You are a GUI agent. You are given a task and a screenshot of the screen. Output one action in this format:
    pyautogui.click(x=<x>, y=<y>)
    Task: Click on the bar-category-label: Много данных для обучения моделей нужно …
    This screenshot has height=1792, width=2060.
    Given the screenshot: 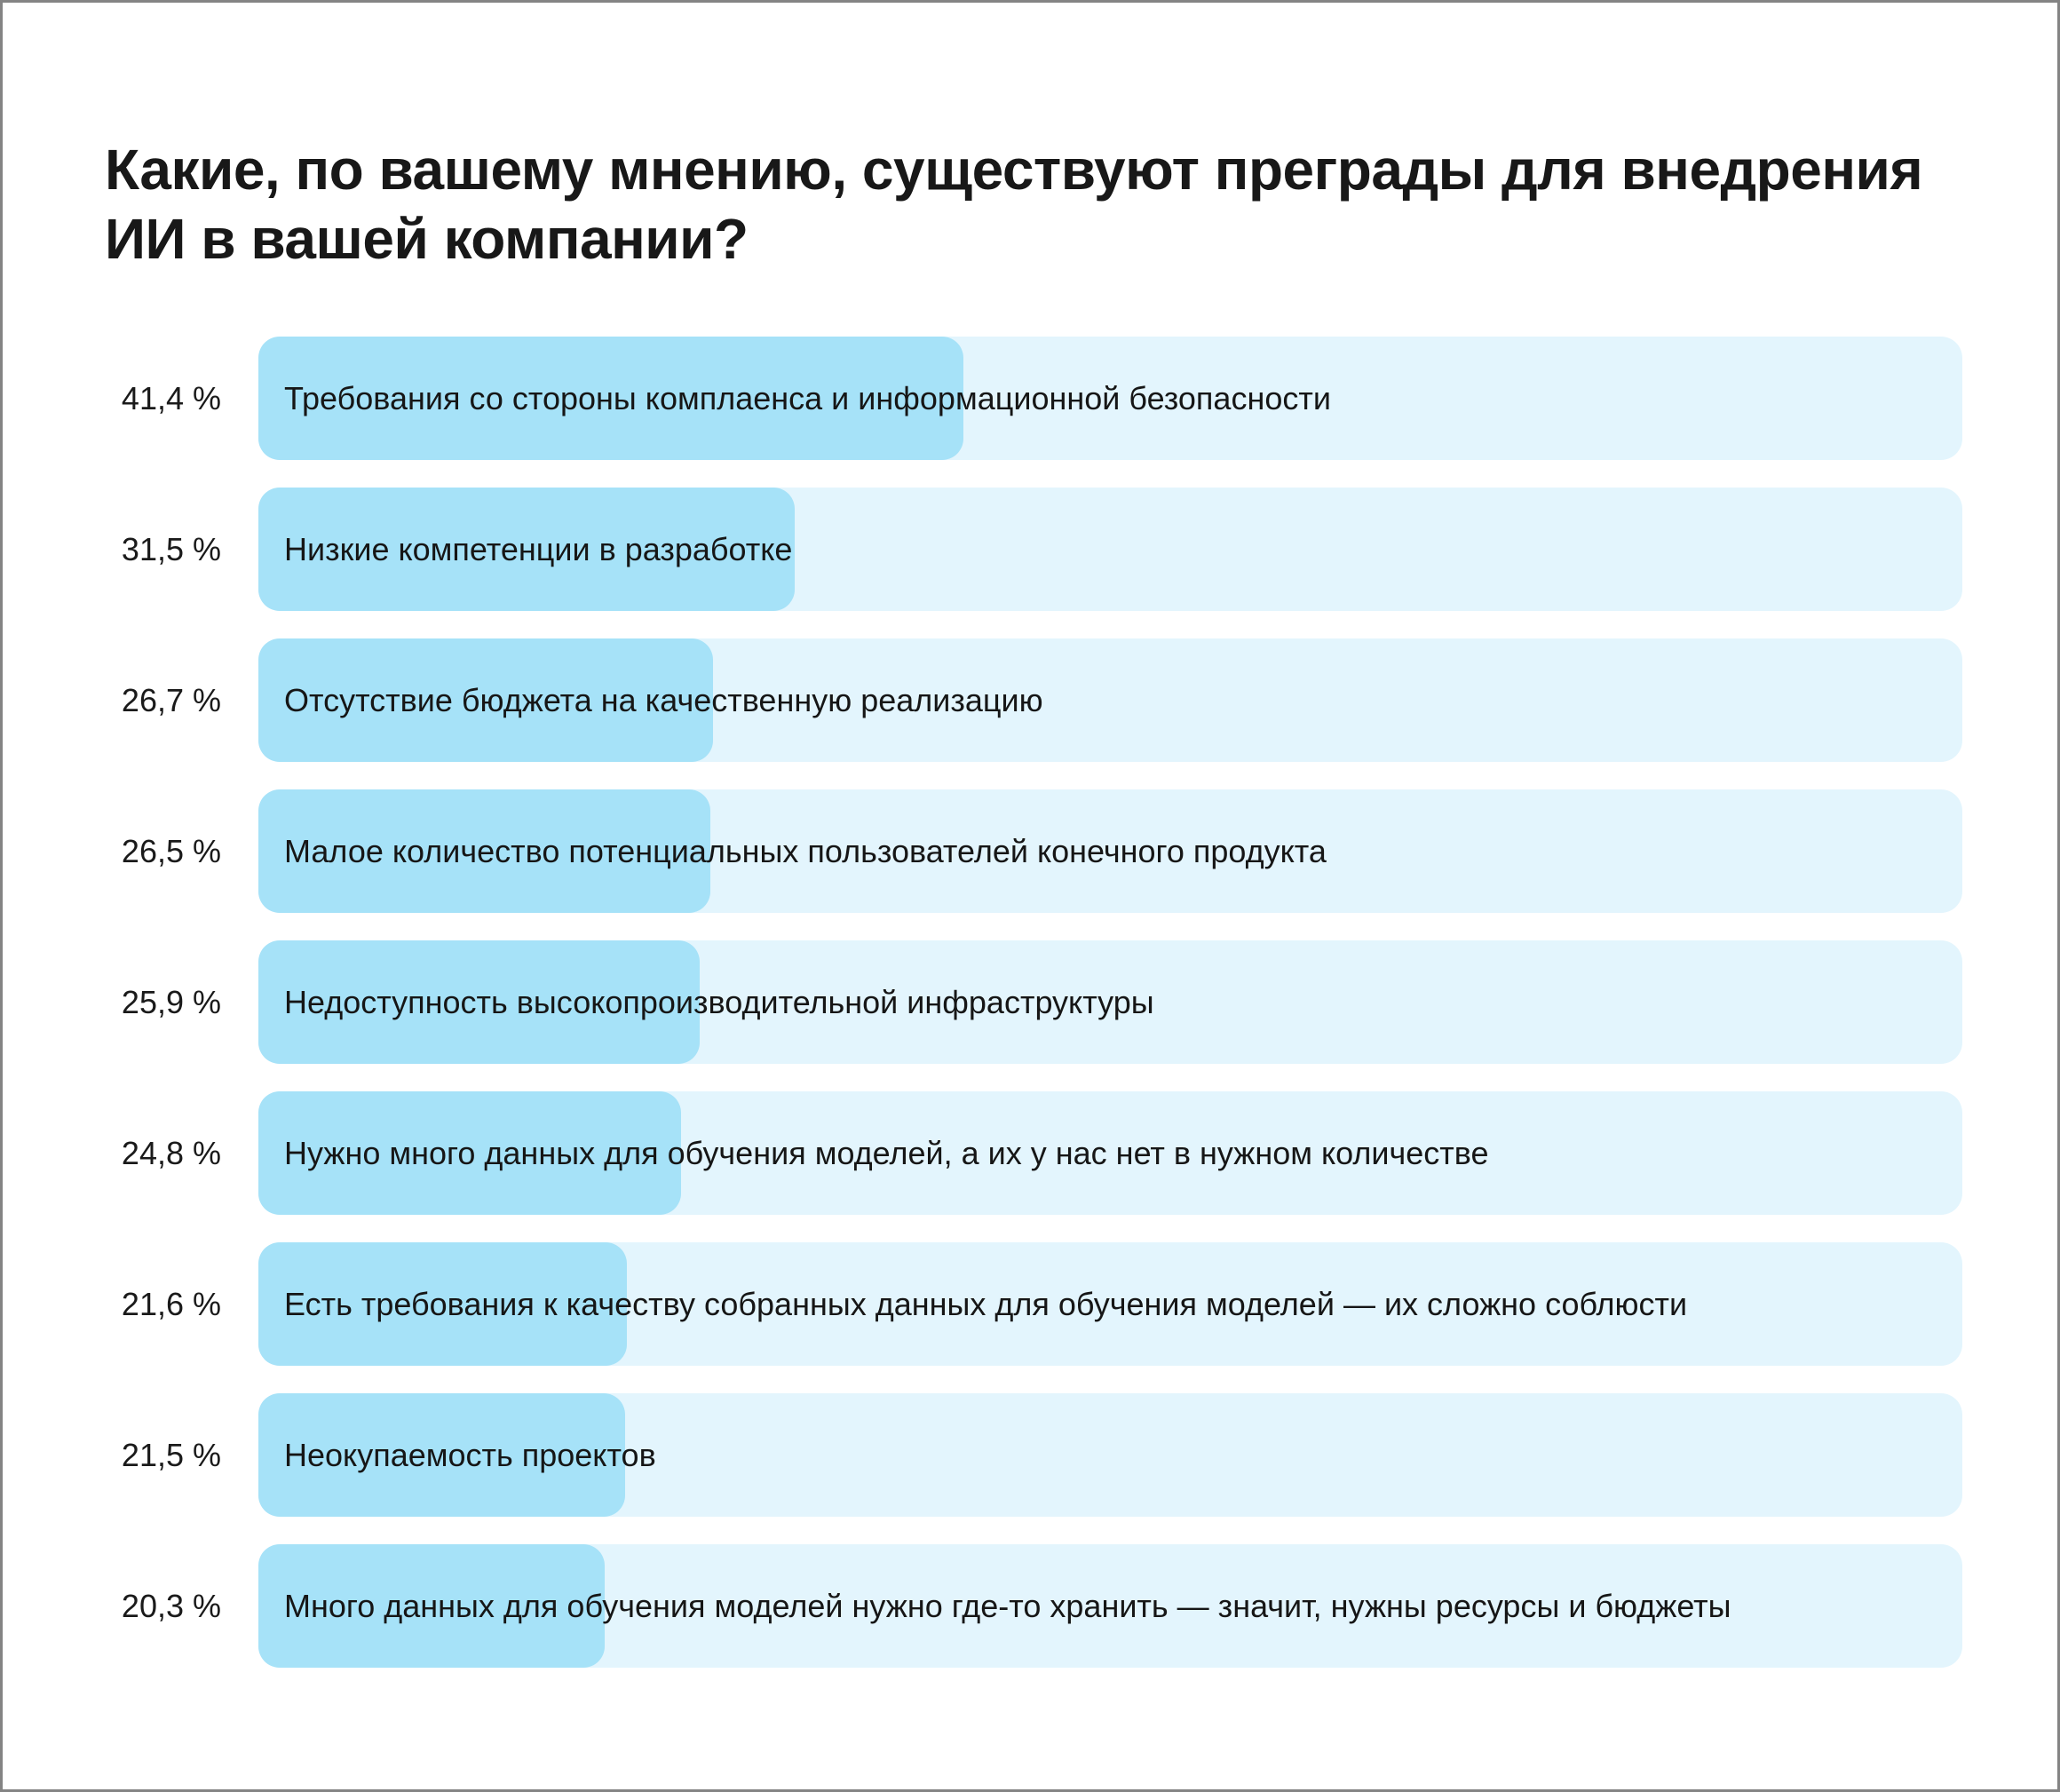 What is the action you would take?
    pyautogui.click(x=1007, y=1605)
    